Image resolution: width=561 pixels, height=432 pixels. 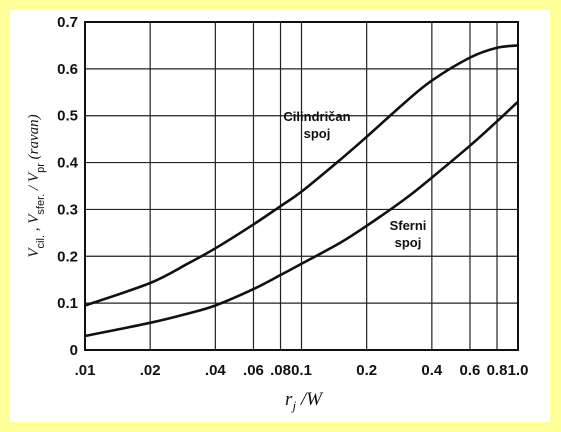 I want to click on y-tick-label: 0.6, so click(x=67, y=69).